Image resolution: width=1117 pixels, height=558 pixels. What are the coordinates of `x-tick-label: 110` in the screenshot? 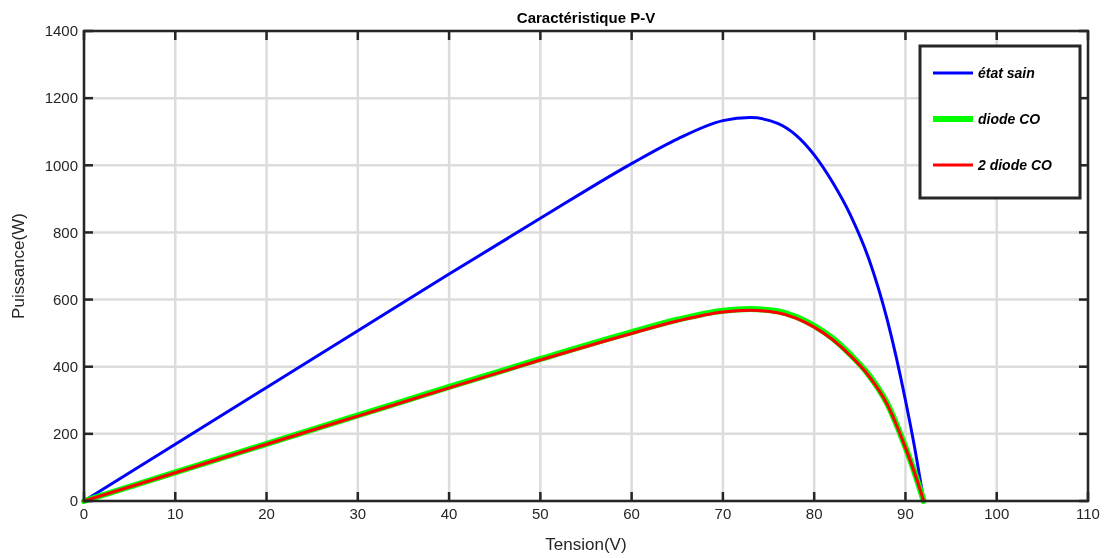 It's located at (1088, 513).